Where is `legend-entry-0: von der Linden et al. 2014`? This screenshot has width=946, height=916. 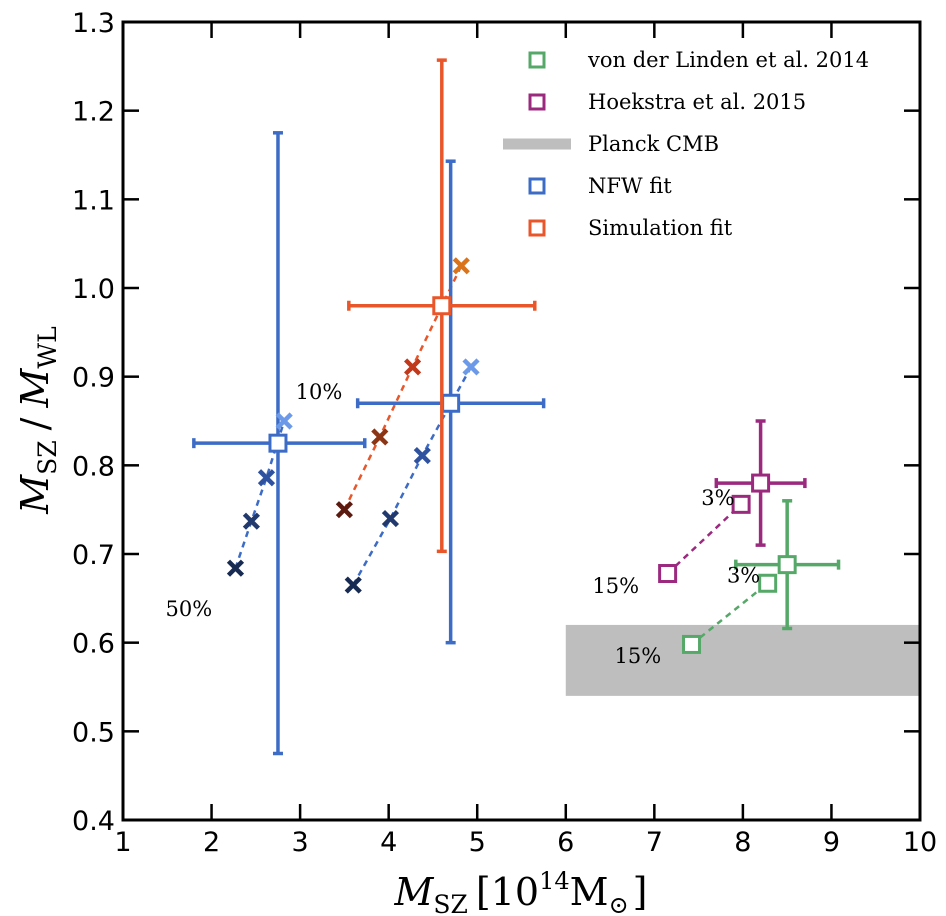
legend-entry-0: von der Linden et al. 2014 is located at coordinates (698, 60).